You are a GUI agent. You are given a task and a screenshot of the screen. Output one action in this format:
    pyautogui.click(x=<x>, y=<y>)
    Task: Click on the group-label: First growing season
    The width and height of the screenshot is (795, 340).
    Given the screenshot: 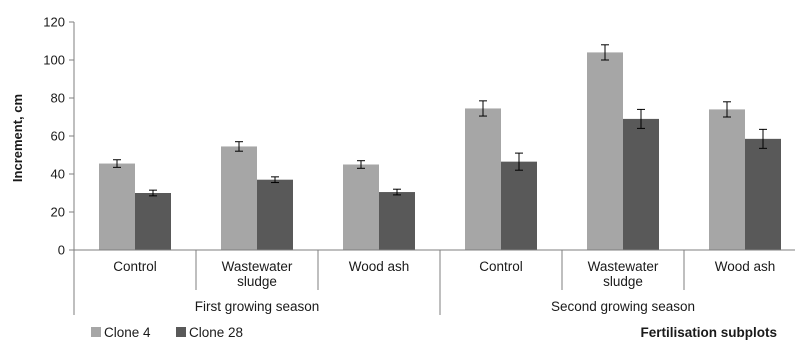 What is the action you would take?
    pyautogui.click(x=257, y=306)
    